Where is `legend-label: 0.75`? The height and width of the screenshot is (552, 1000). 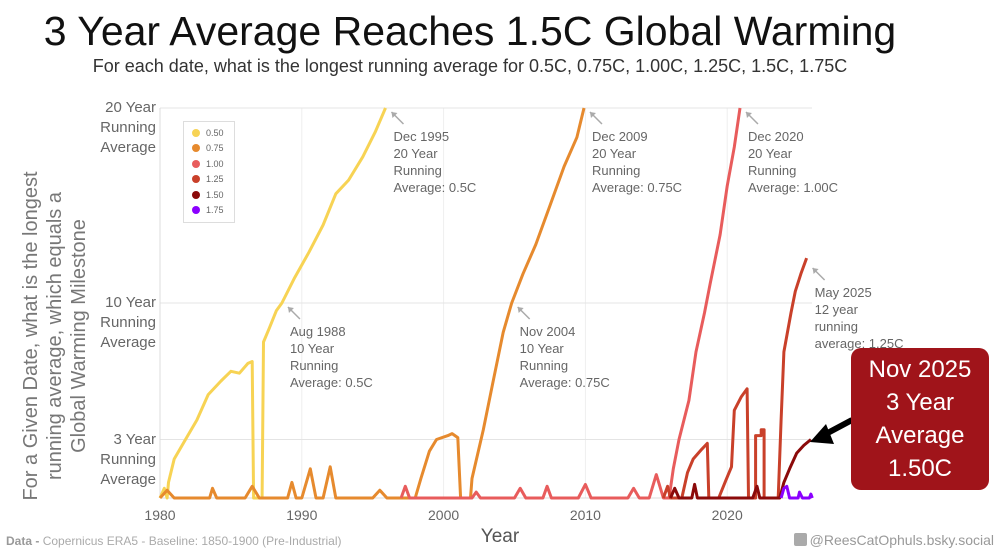 legend-label: 0.75 is located at coordinates (215, 148).